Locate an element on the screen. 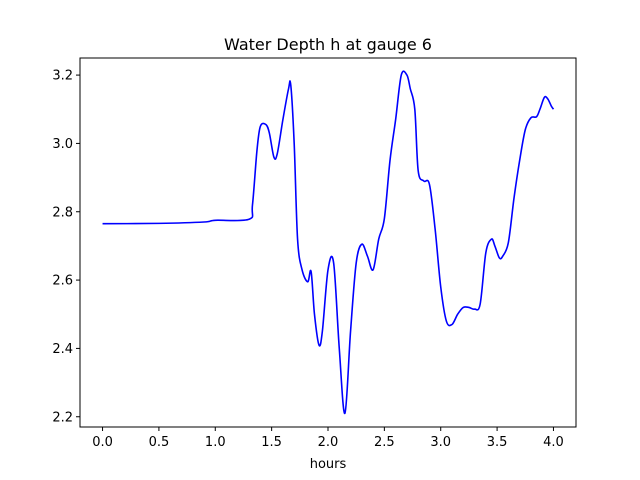  y-tick-label: 2.8 is located at coordinates (62, 212).